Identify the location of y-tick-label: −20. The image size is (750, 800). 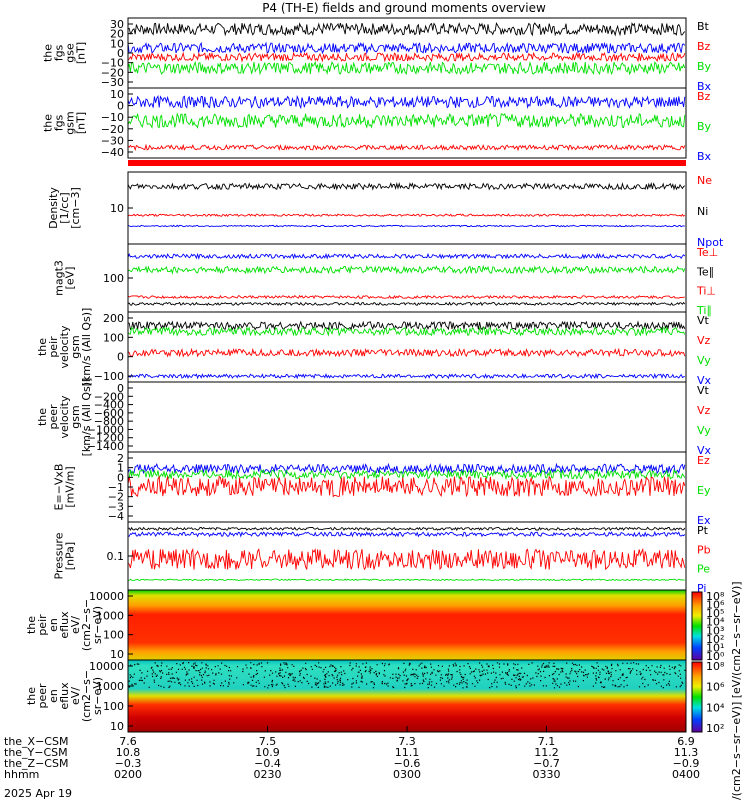
(112, 72).